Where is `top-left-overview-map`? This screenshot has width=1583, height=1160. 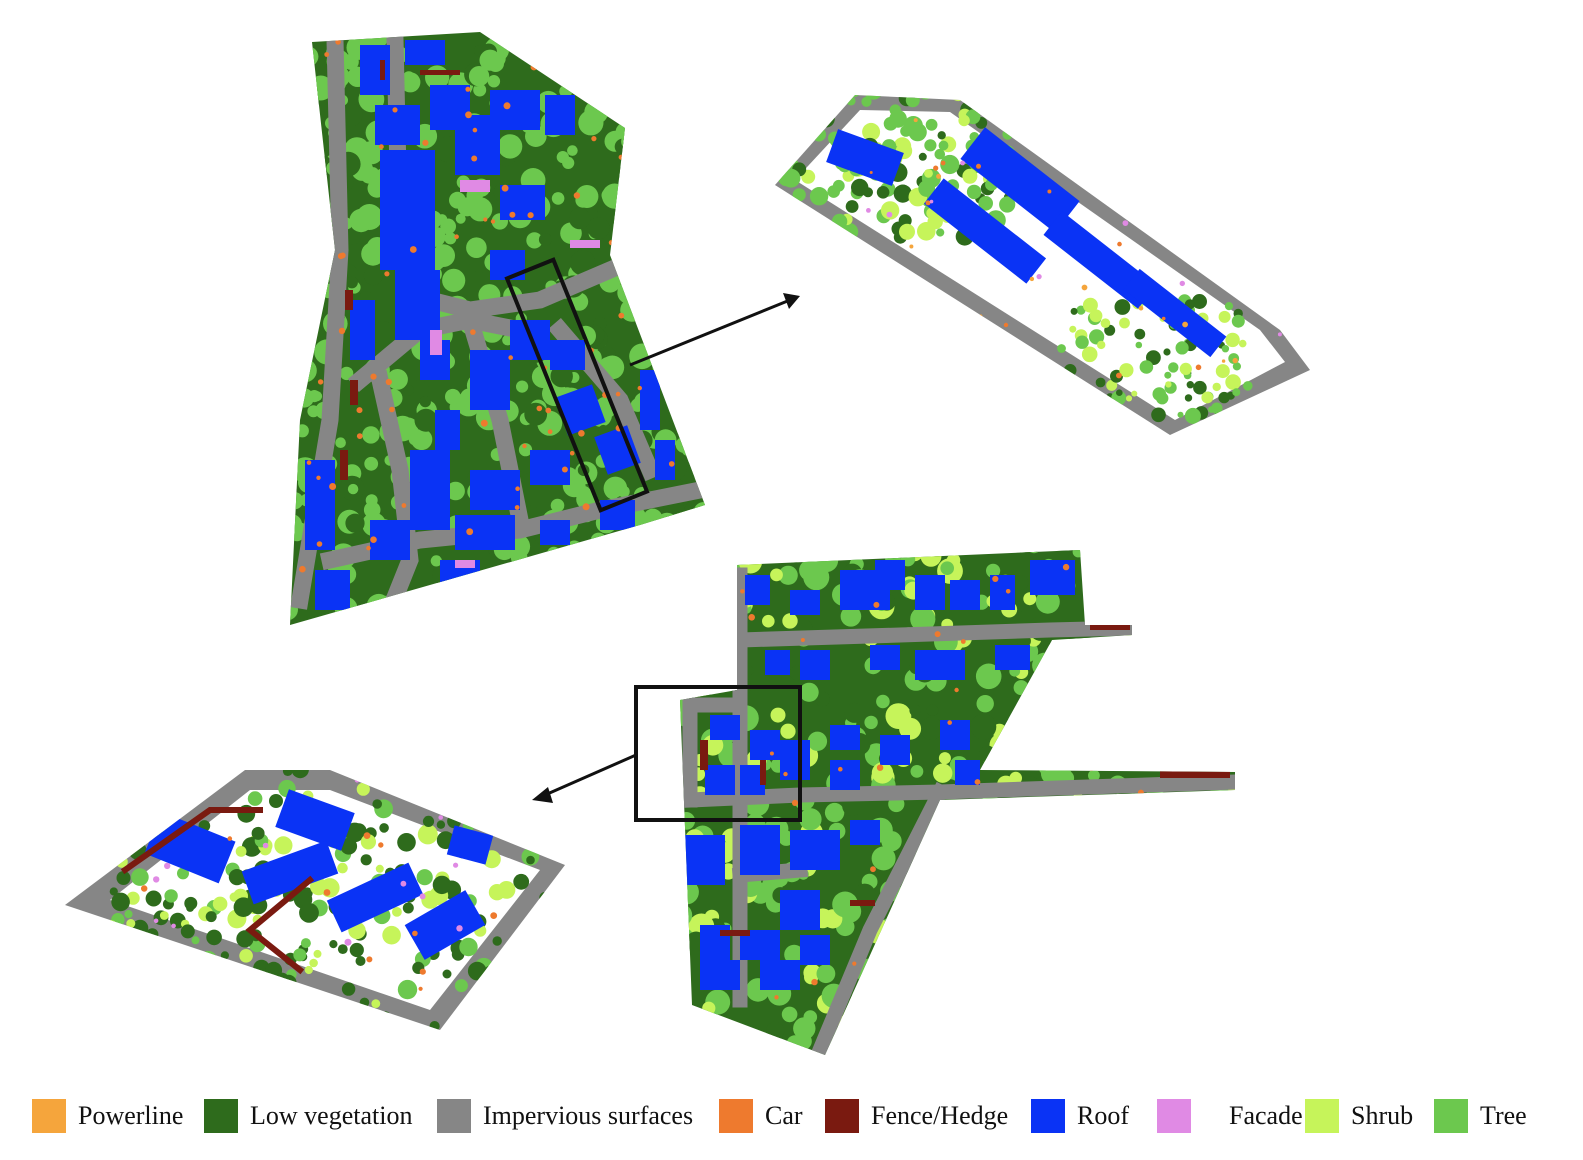
top-left-overview-map is located at coordinates (497, 328).